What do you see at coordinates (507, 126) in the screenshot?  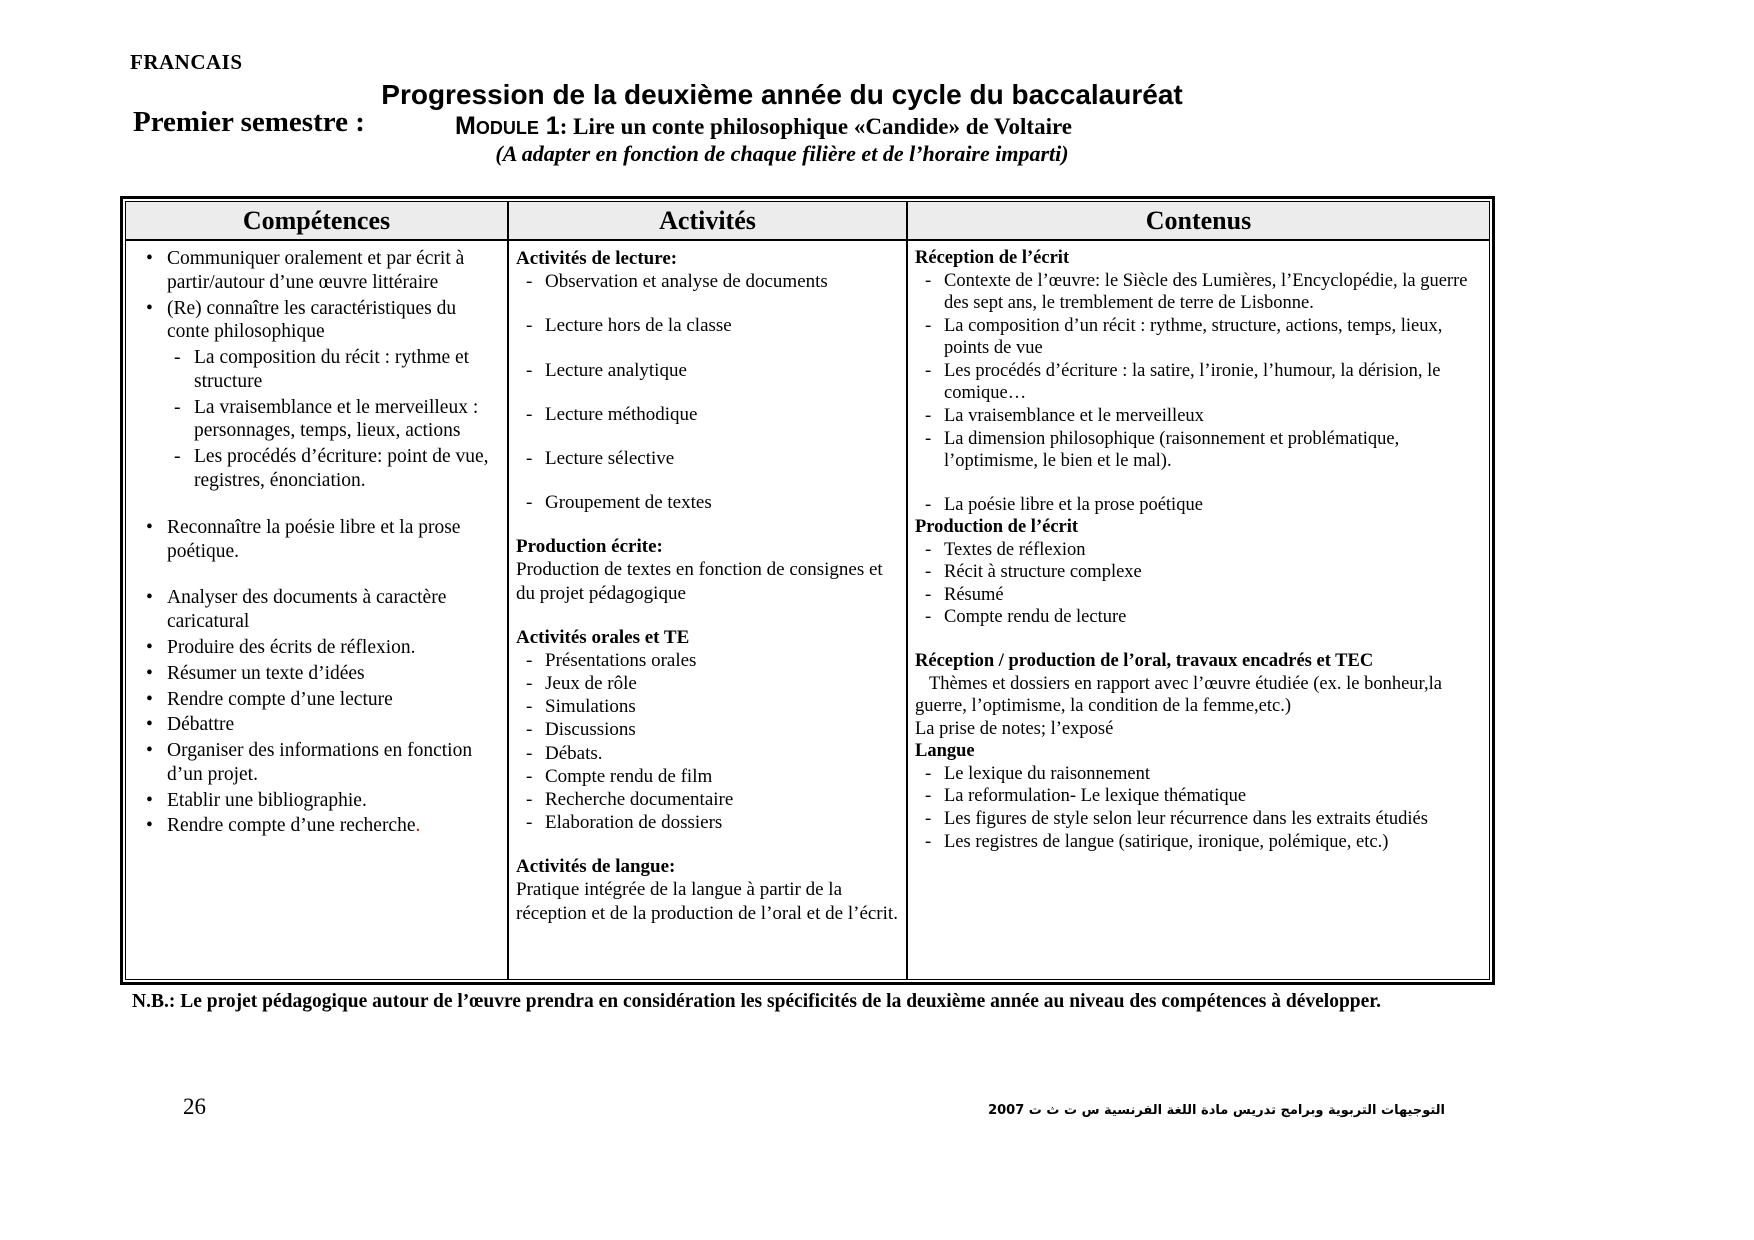 I see `module-label: Module 1` at bounding box center [507, 126].